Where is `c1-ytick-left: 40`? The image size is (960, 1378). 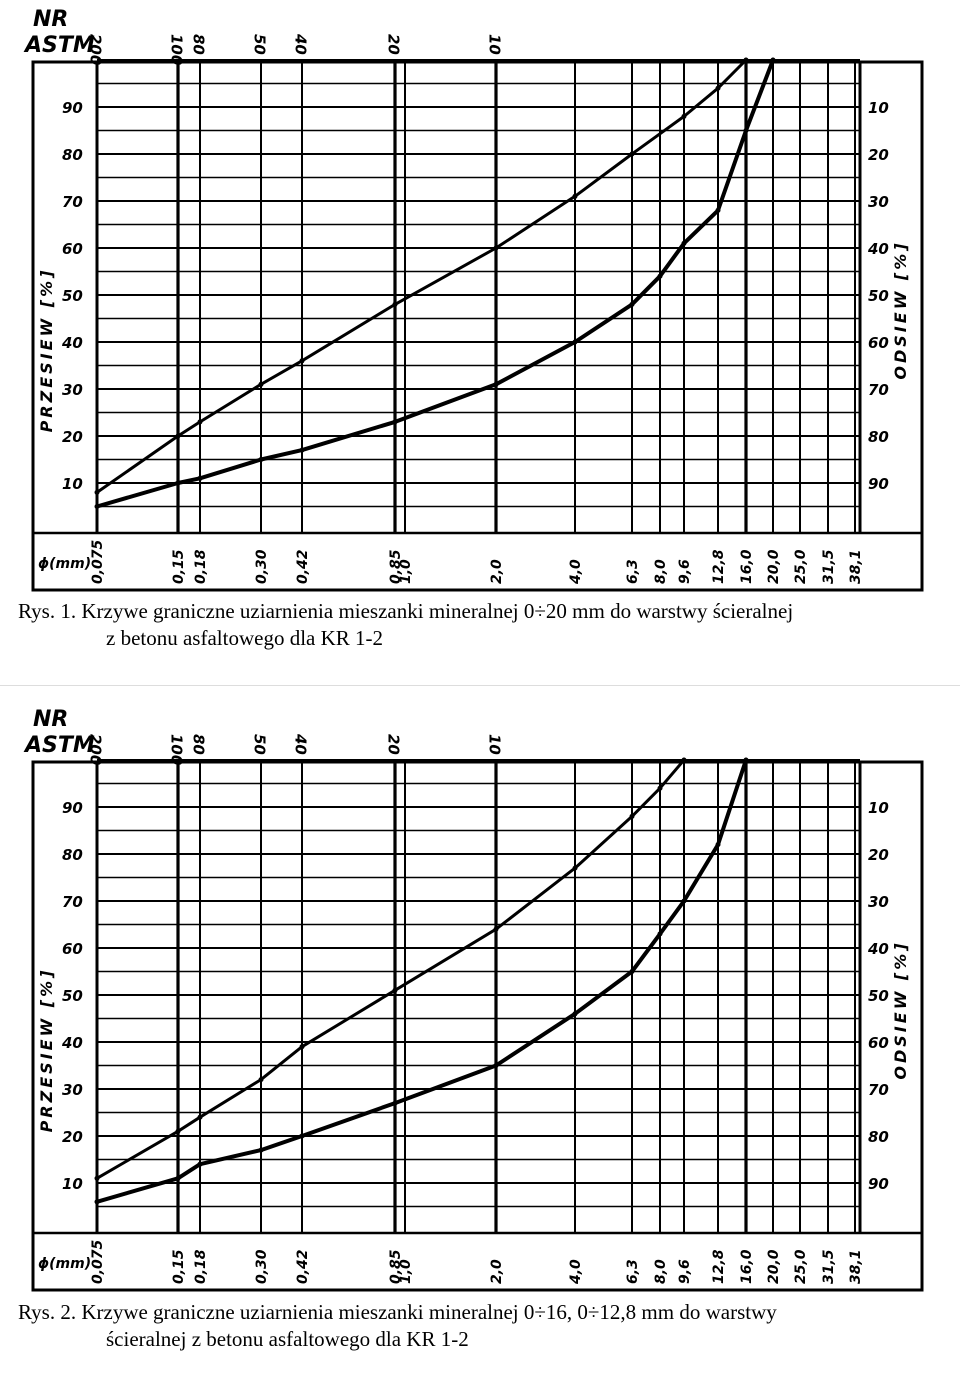 c1-ytick-left: 40 is located at coordinates (72, 343).